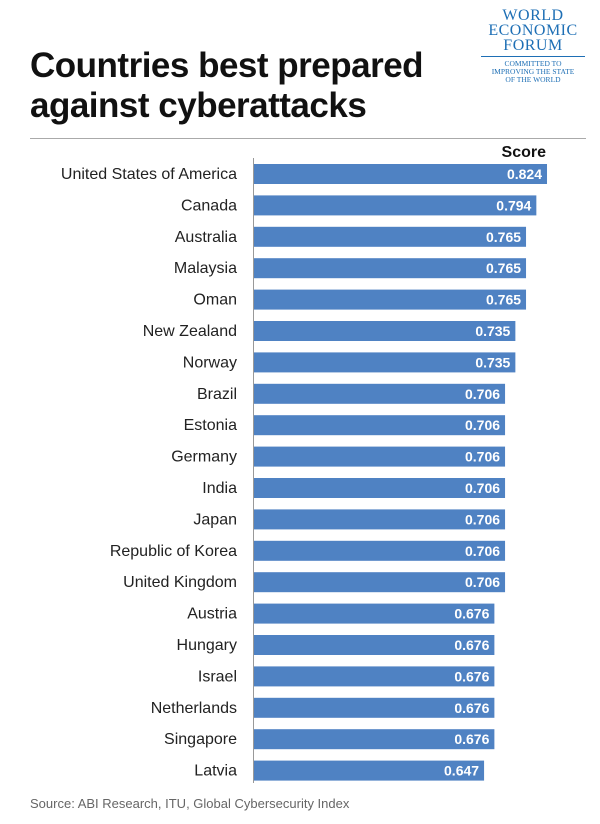 The height and width of the screenshot is (824, 600). Describe the element at coordinates (200, 739) in the screenshot. I see `category-label: Singapore` at that location.